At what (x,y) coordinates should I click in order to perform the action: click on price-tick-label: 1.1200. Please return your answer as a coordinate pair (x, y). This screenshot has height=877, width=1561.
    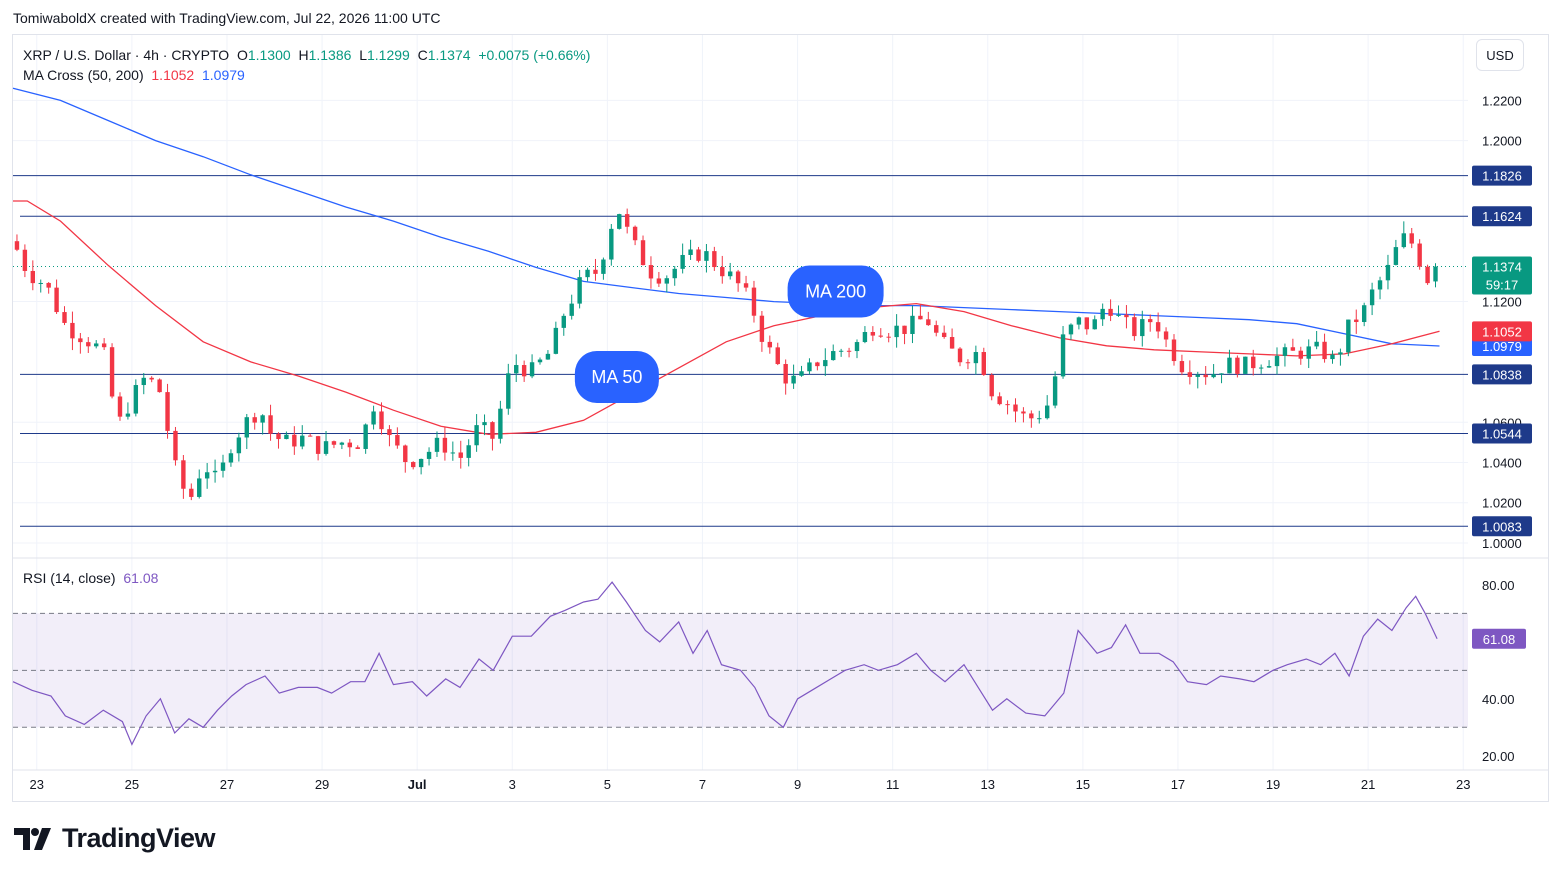
    Looking at the image, I should click on (1502, 302).